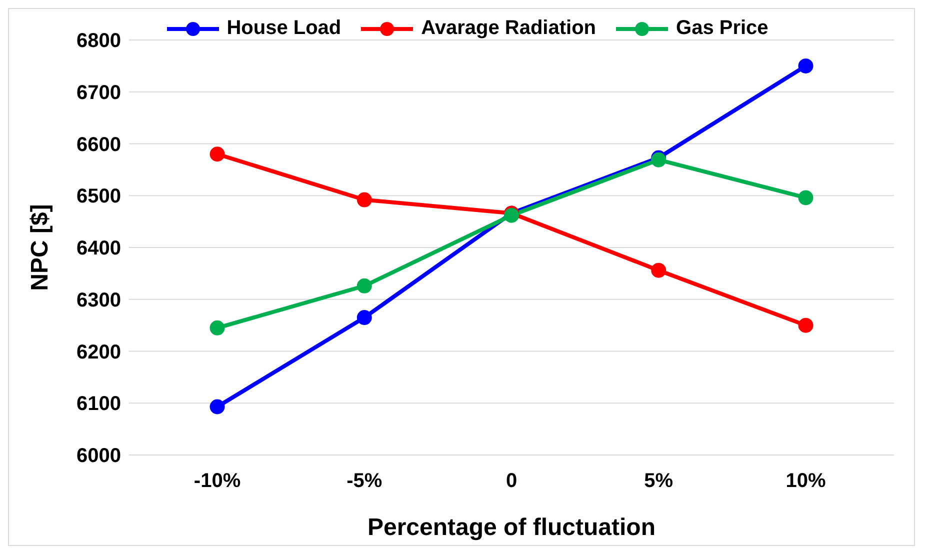  What do you see at coordinates (98, 93) in the screenshot?
I see `y-tick-label: 6700` at bounding box center [98, 93].